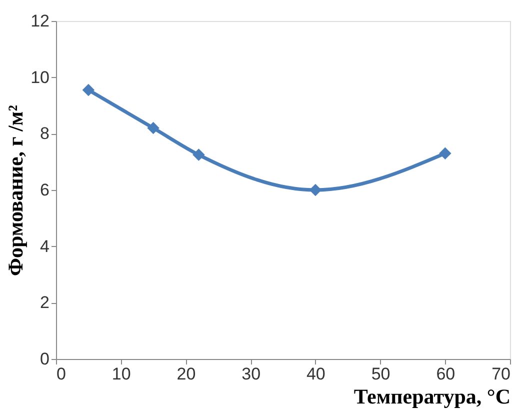 This screenshot has width=523, height=412. I want to click on x-tick-label: 30, so click(251, 374).